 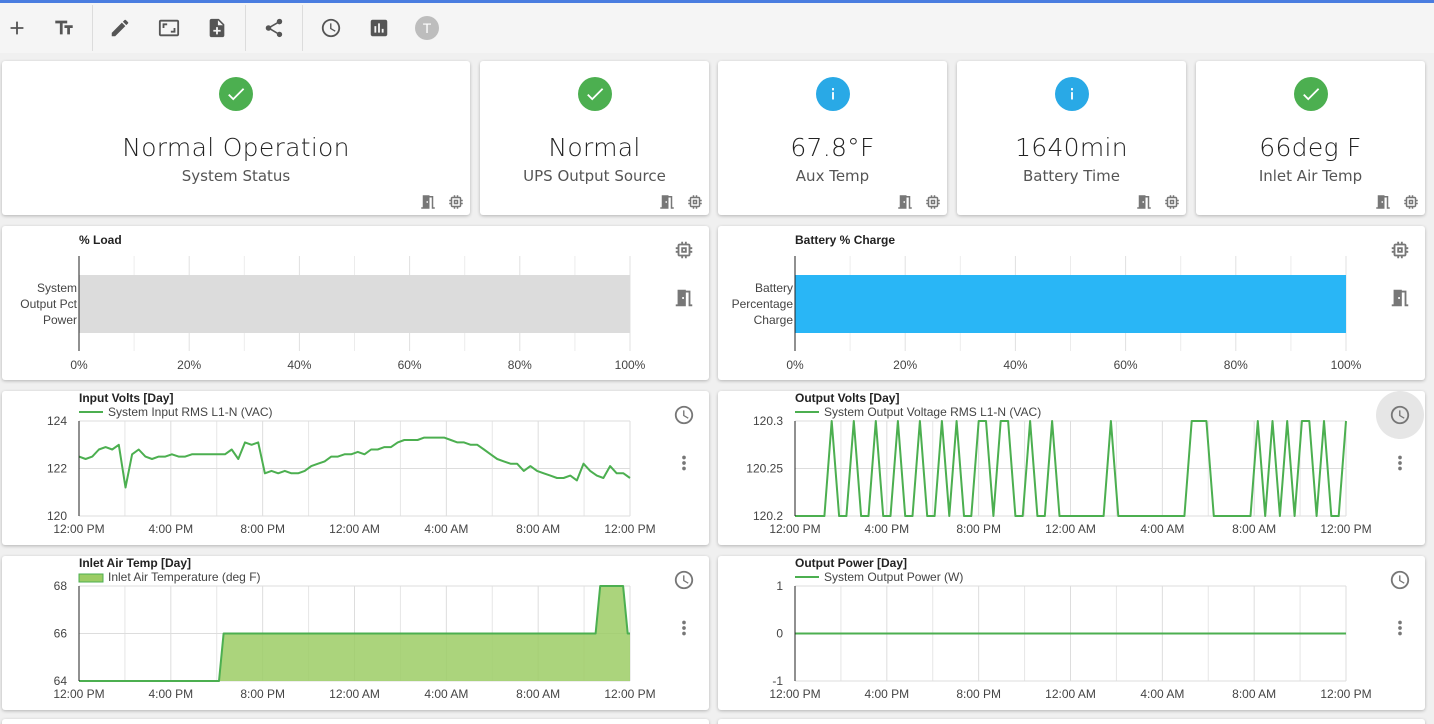 I want to click on stat-card-system-status: Normal Operation System Status, so click(x=236, y=138).